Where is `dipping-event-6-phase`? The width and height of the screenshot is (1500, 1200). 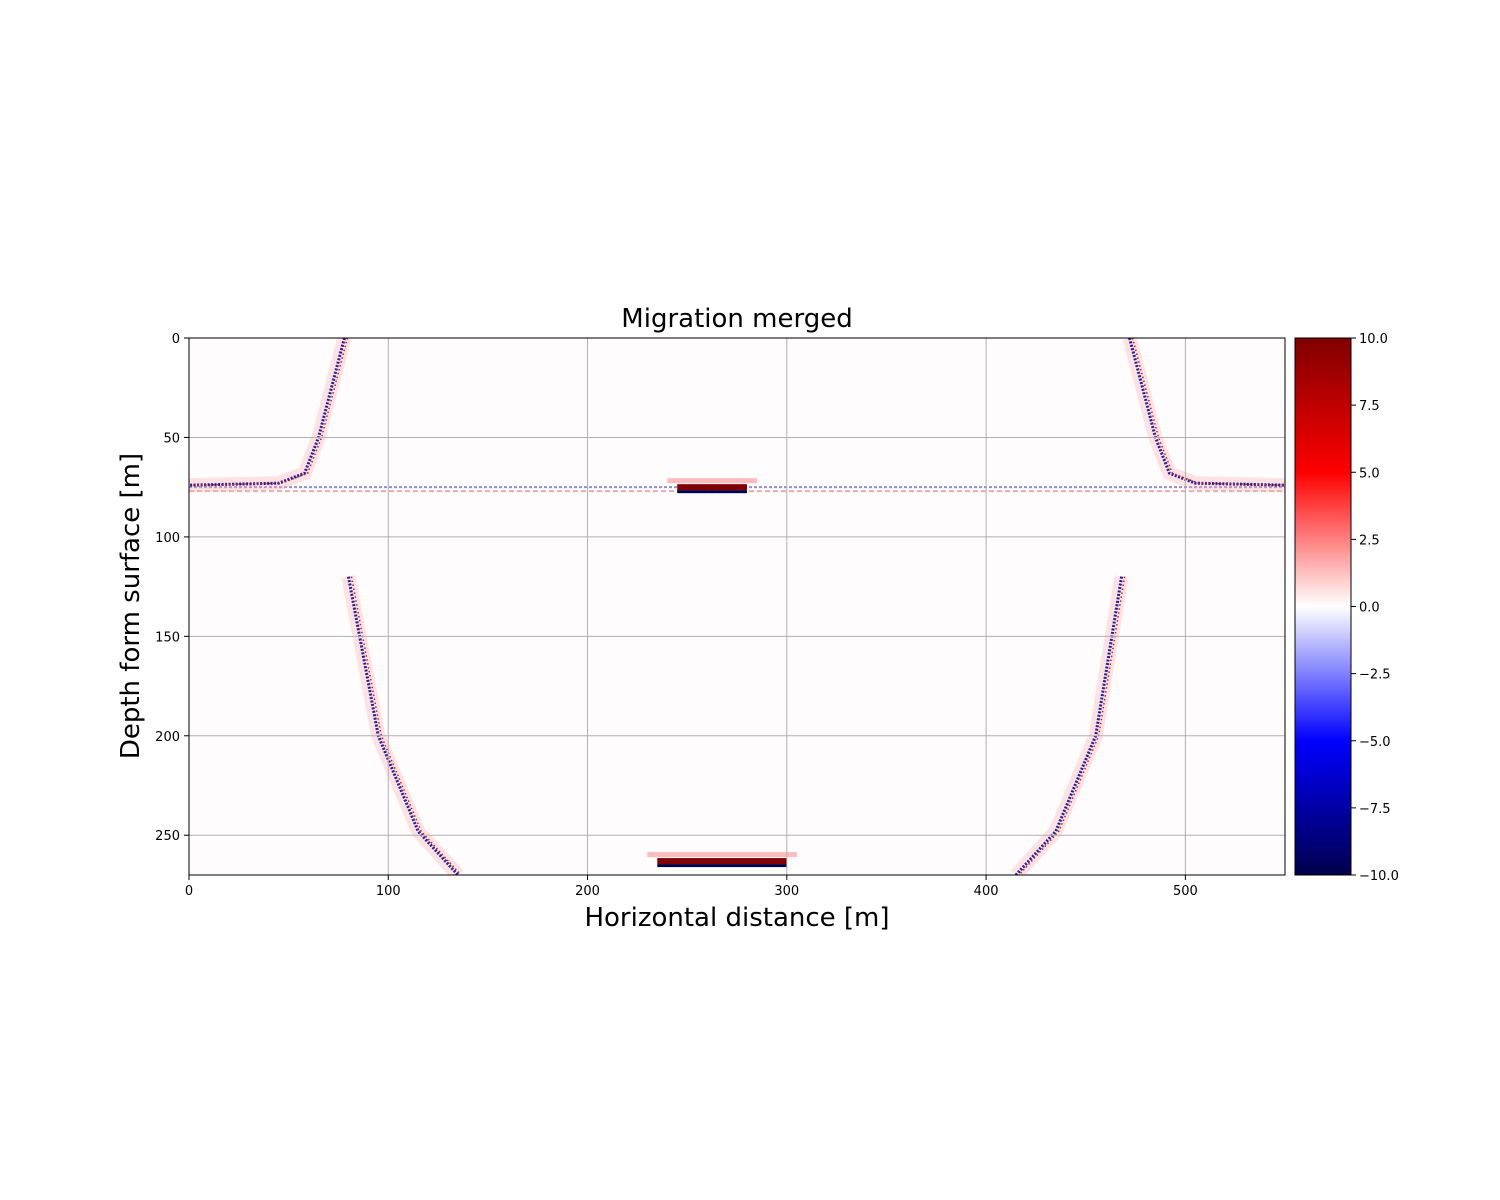 dipping-event-6-phase is located at coordinates (1072, 725).